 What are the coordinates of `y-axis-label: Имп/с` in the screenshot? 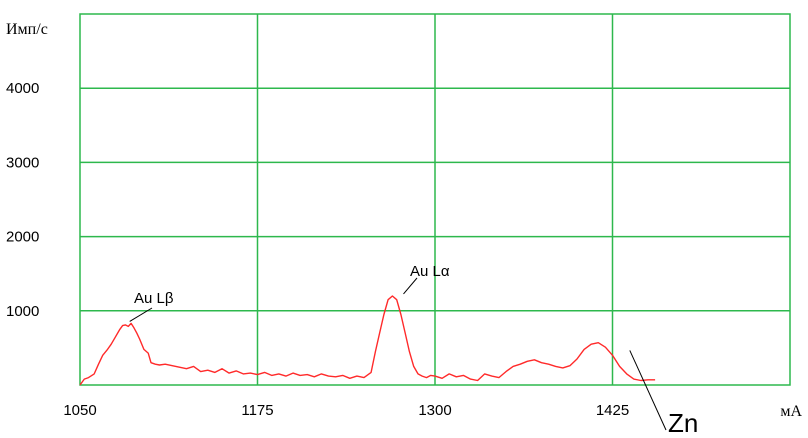 It's located at (27, 29).